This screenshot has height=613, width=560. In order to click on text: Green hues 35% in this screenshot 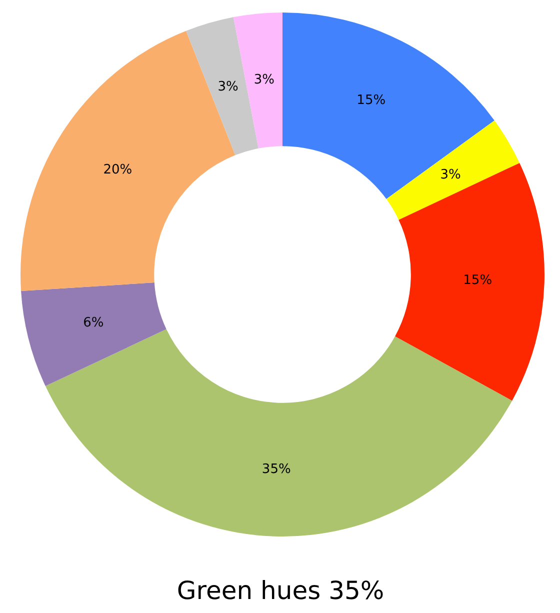, I will do `click(280, 590)`.